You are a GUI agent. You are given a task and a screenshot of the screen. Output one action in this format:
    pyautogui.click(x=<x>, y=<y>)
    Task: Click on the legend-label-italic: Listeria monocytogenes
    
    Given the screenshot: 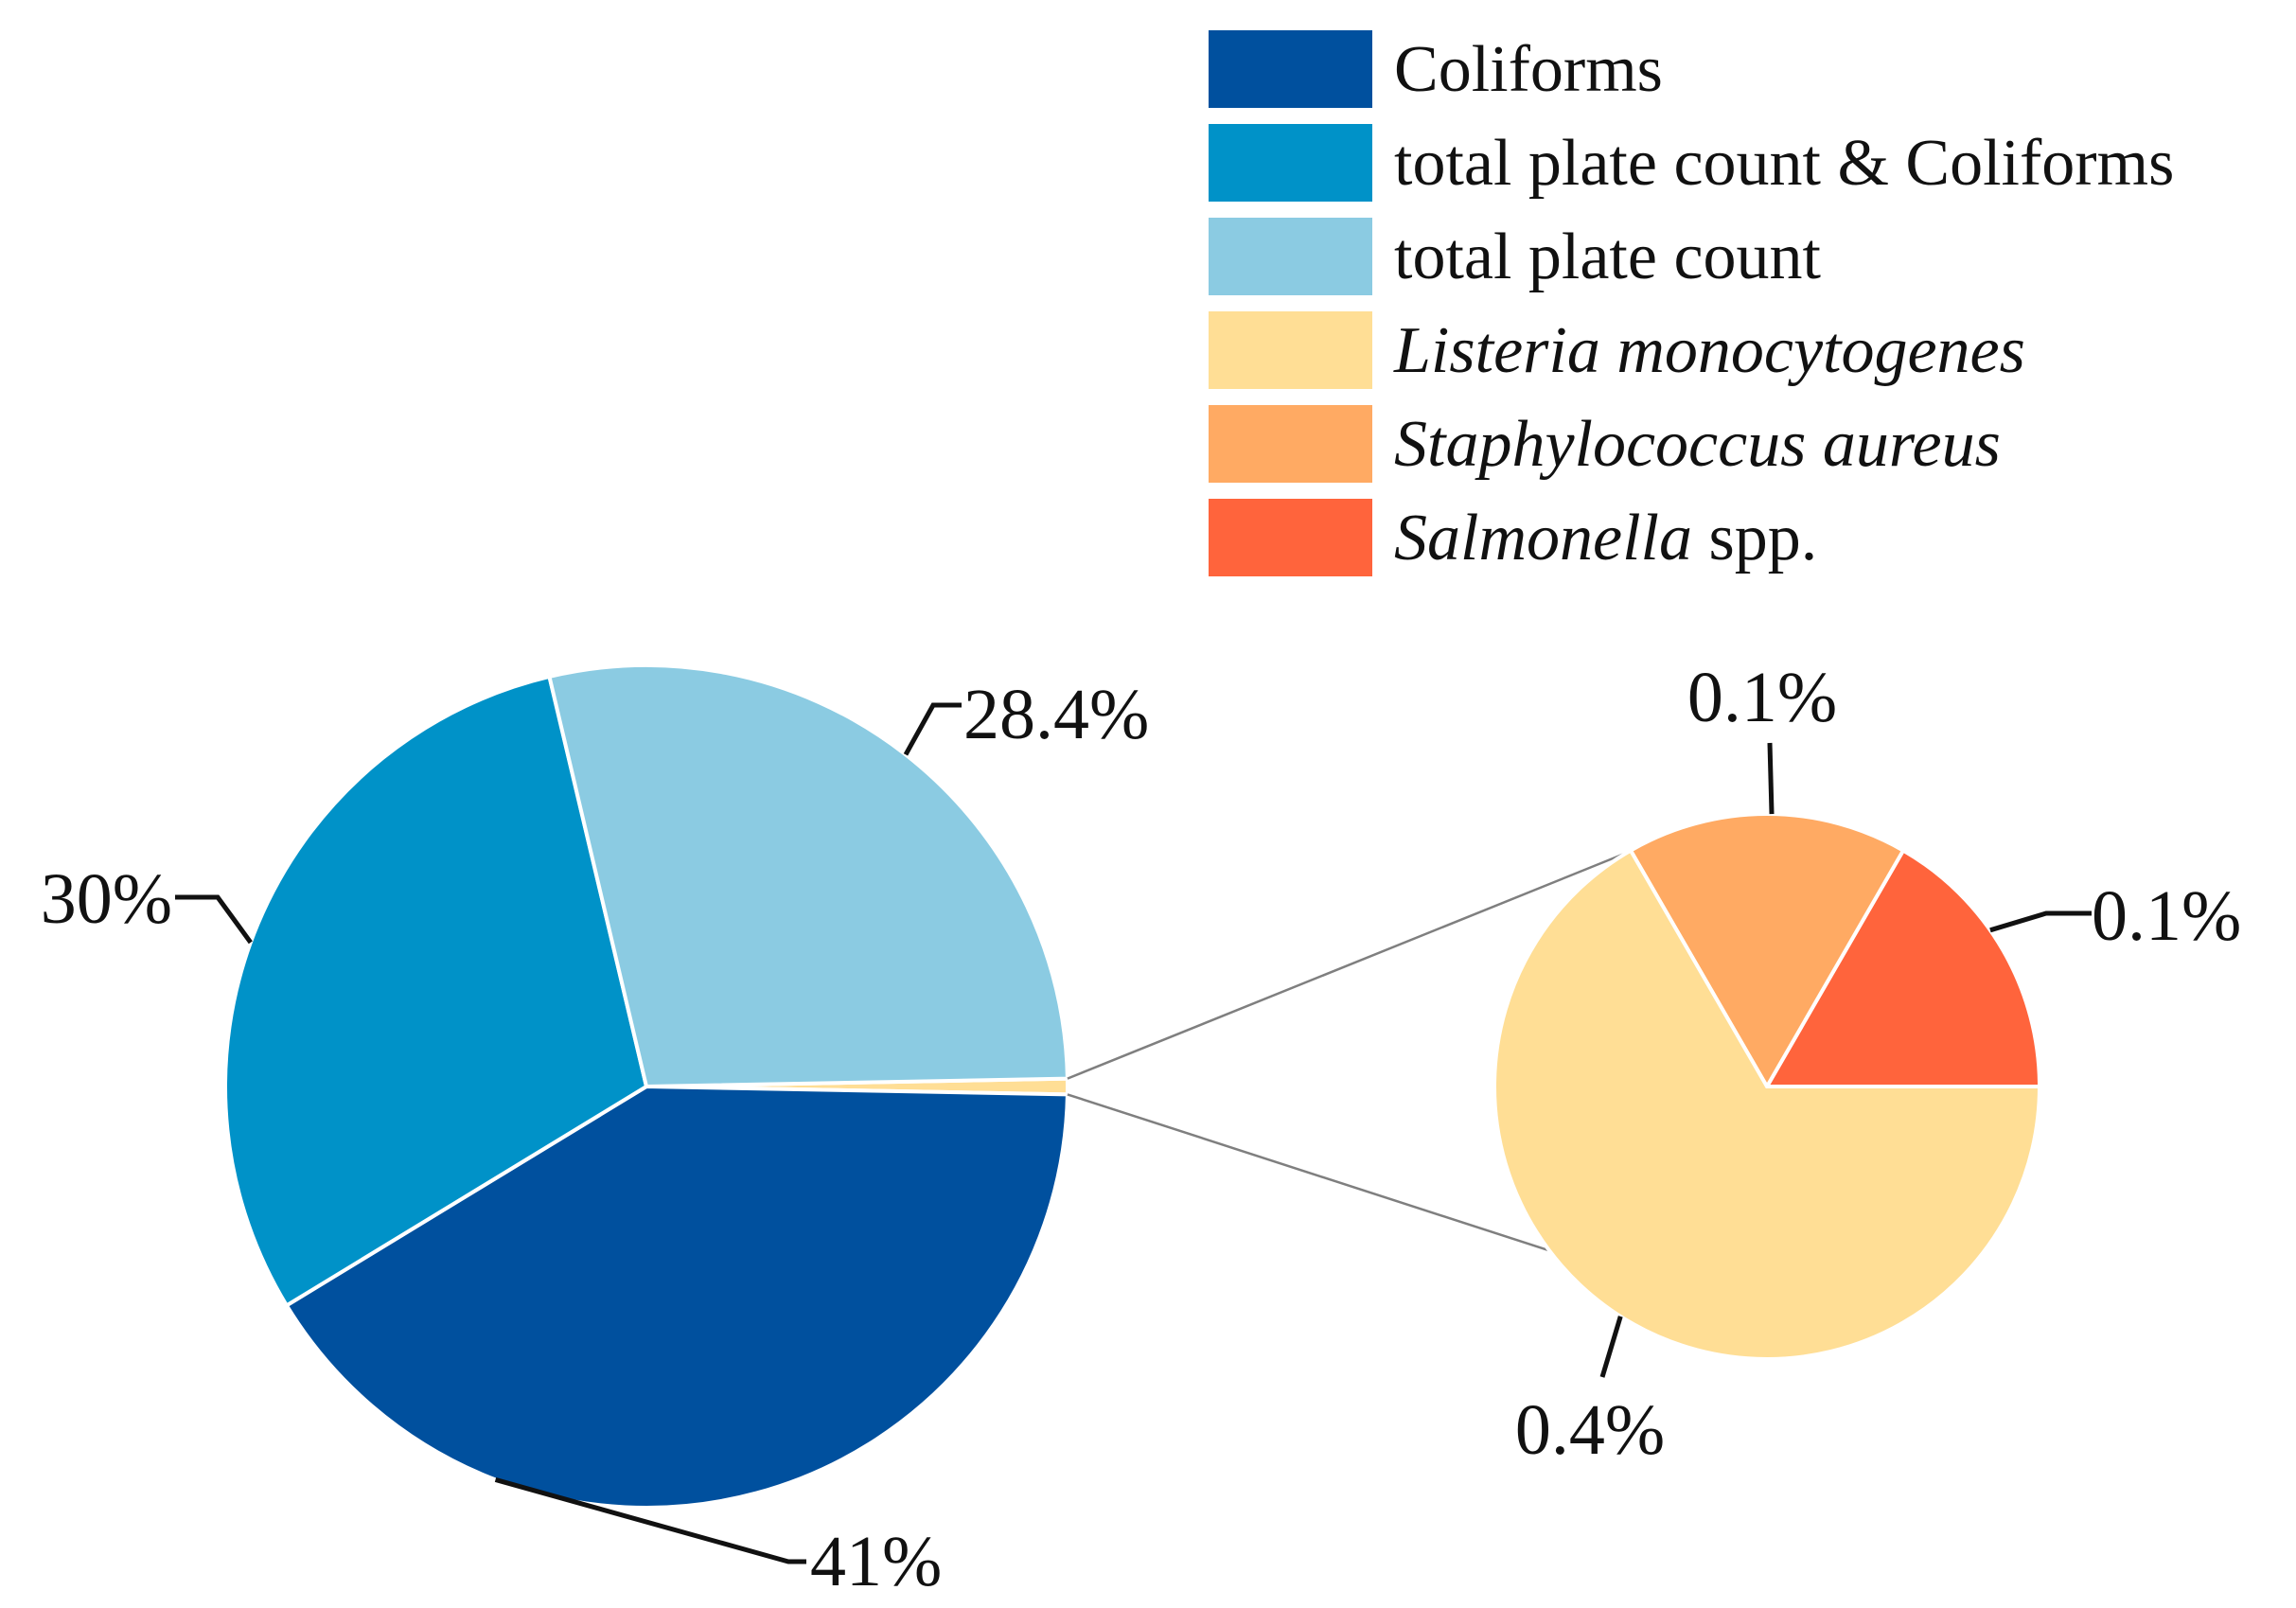 What is the action you would take?
    pyautogui.click(x=1709, y=350)
    